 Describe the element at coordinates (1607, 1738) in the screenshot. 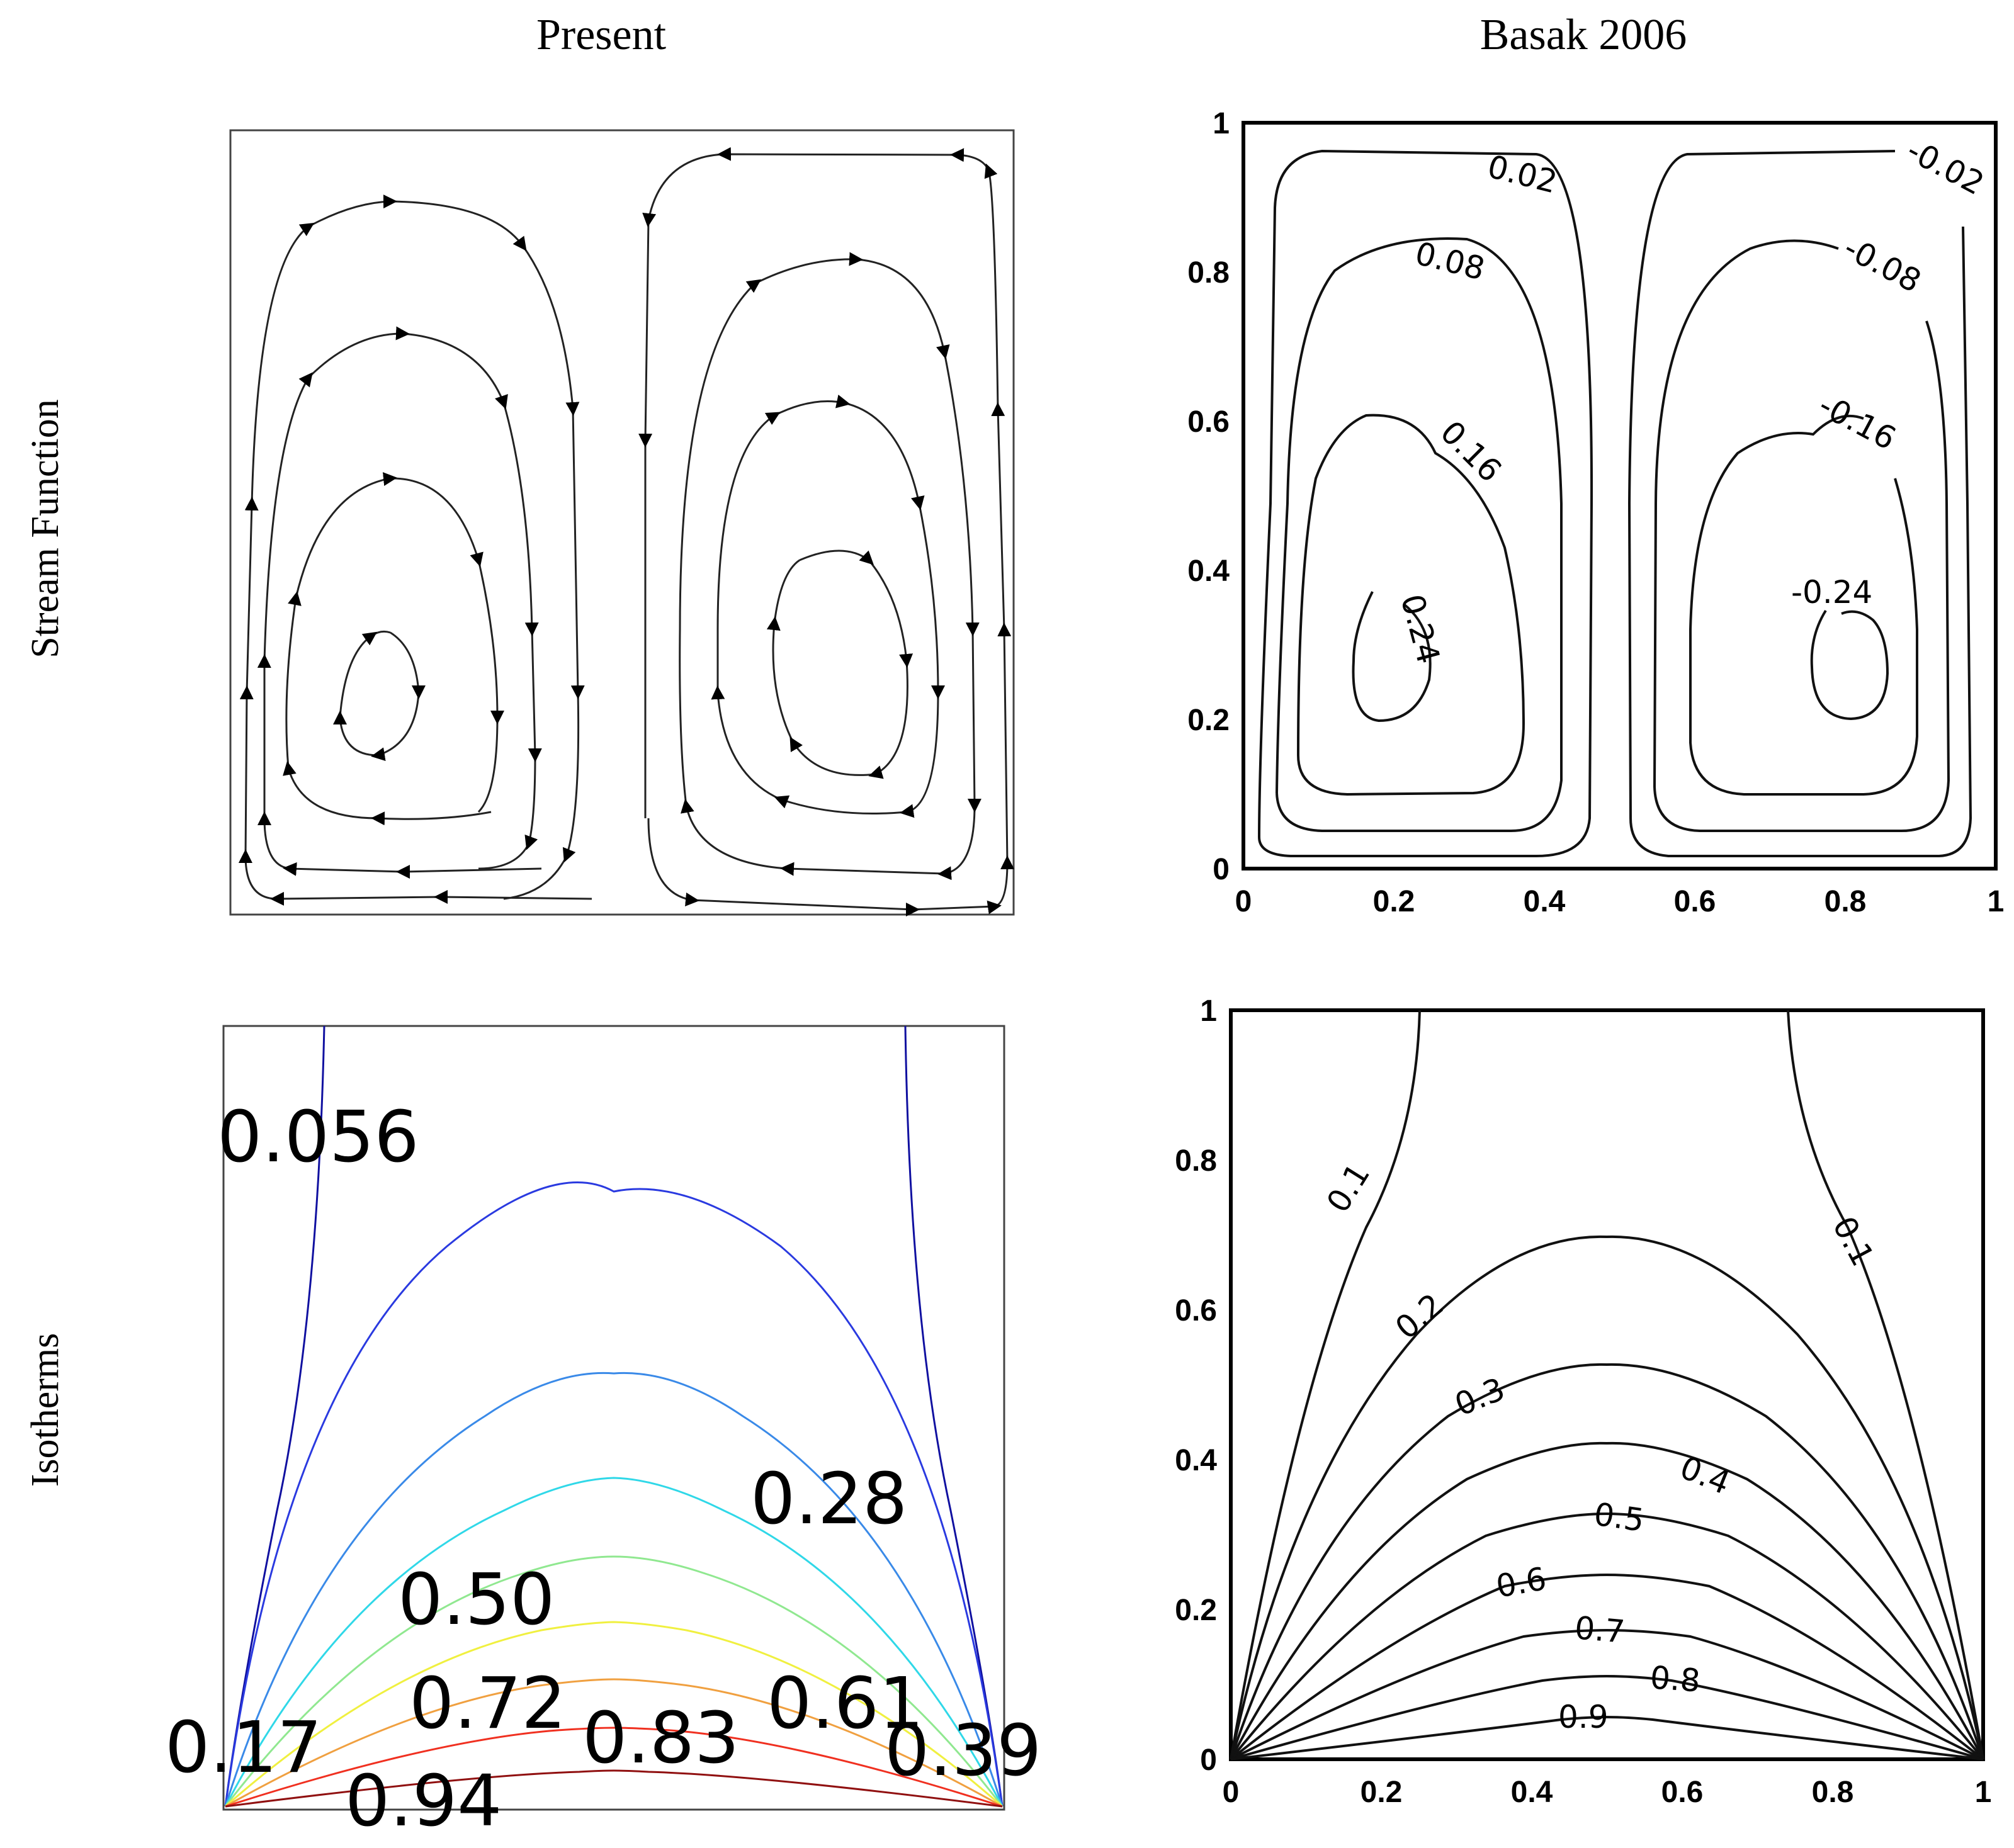

I see `basak-isotherm-0.9` at that location.